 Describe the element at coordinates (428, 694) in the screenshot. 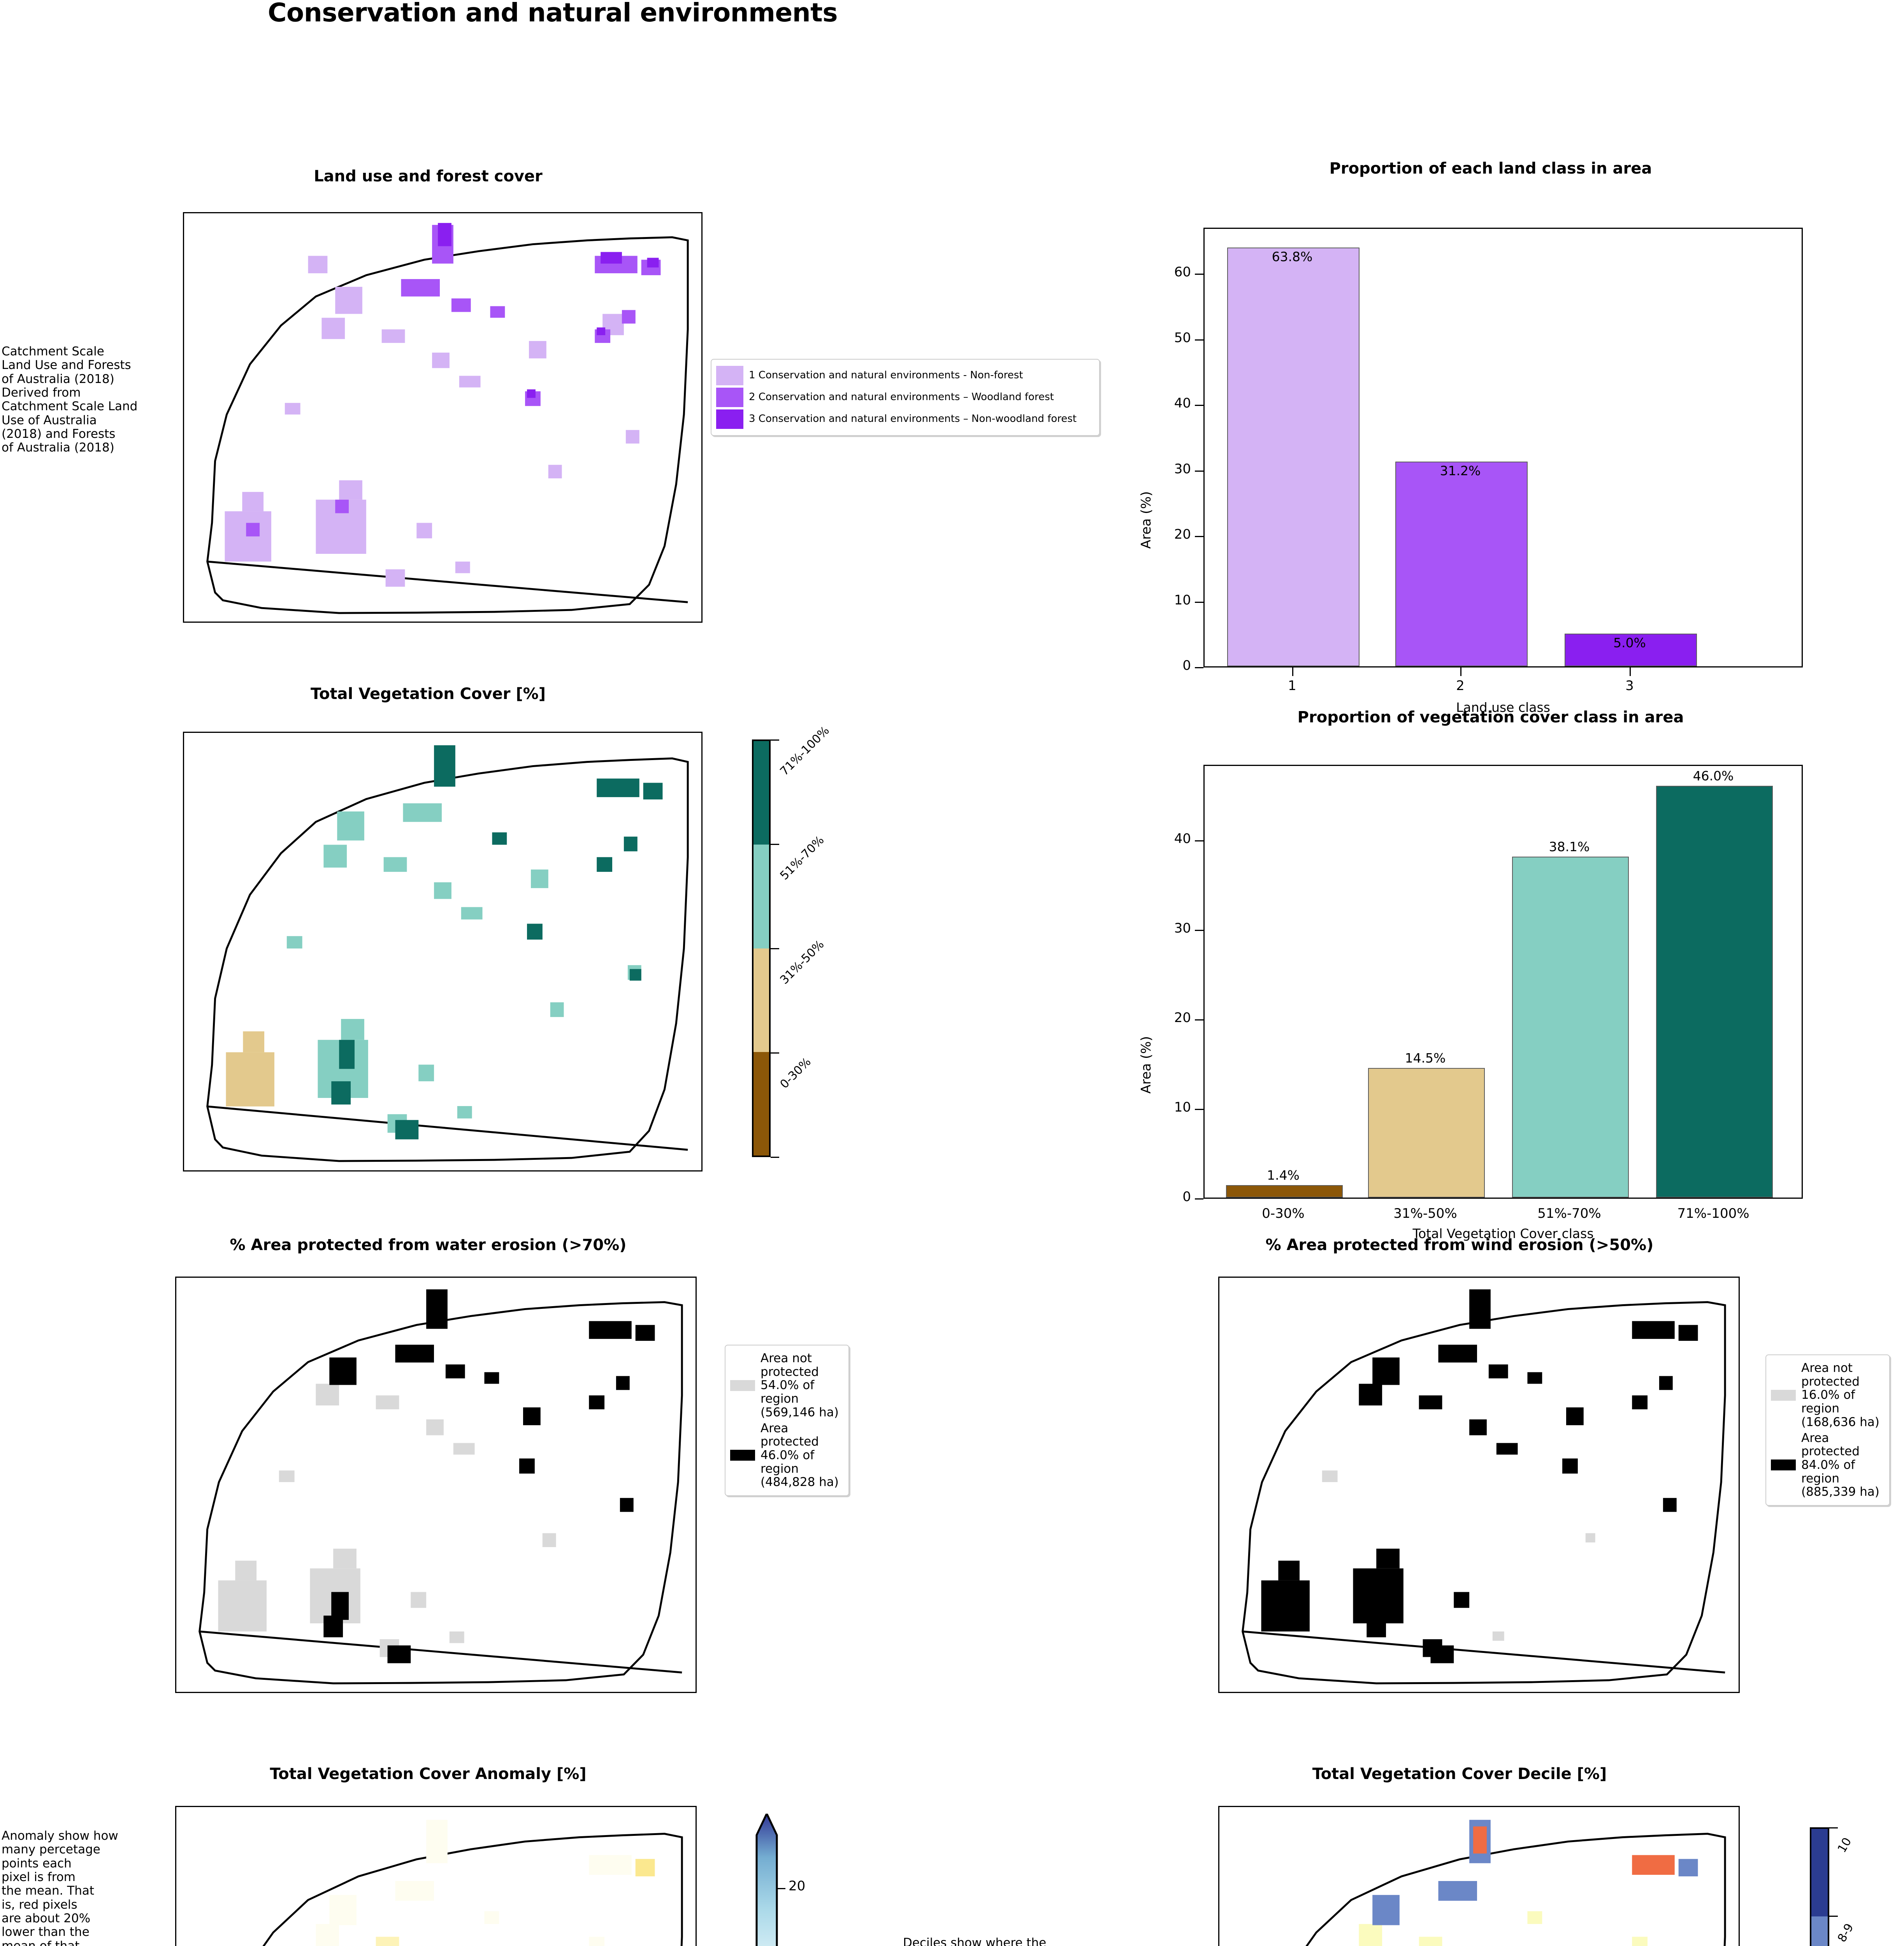

I see `veg-cover-map-title: Total Vegetation Cover [%]` at that location.